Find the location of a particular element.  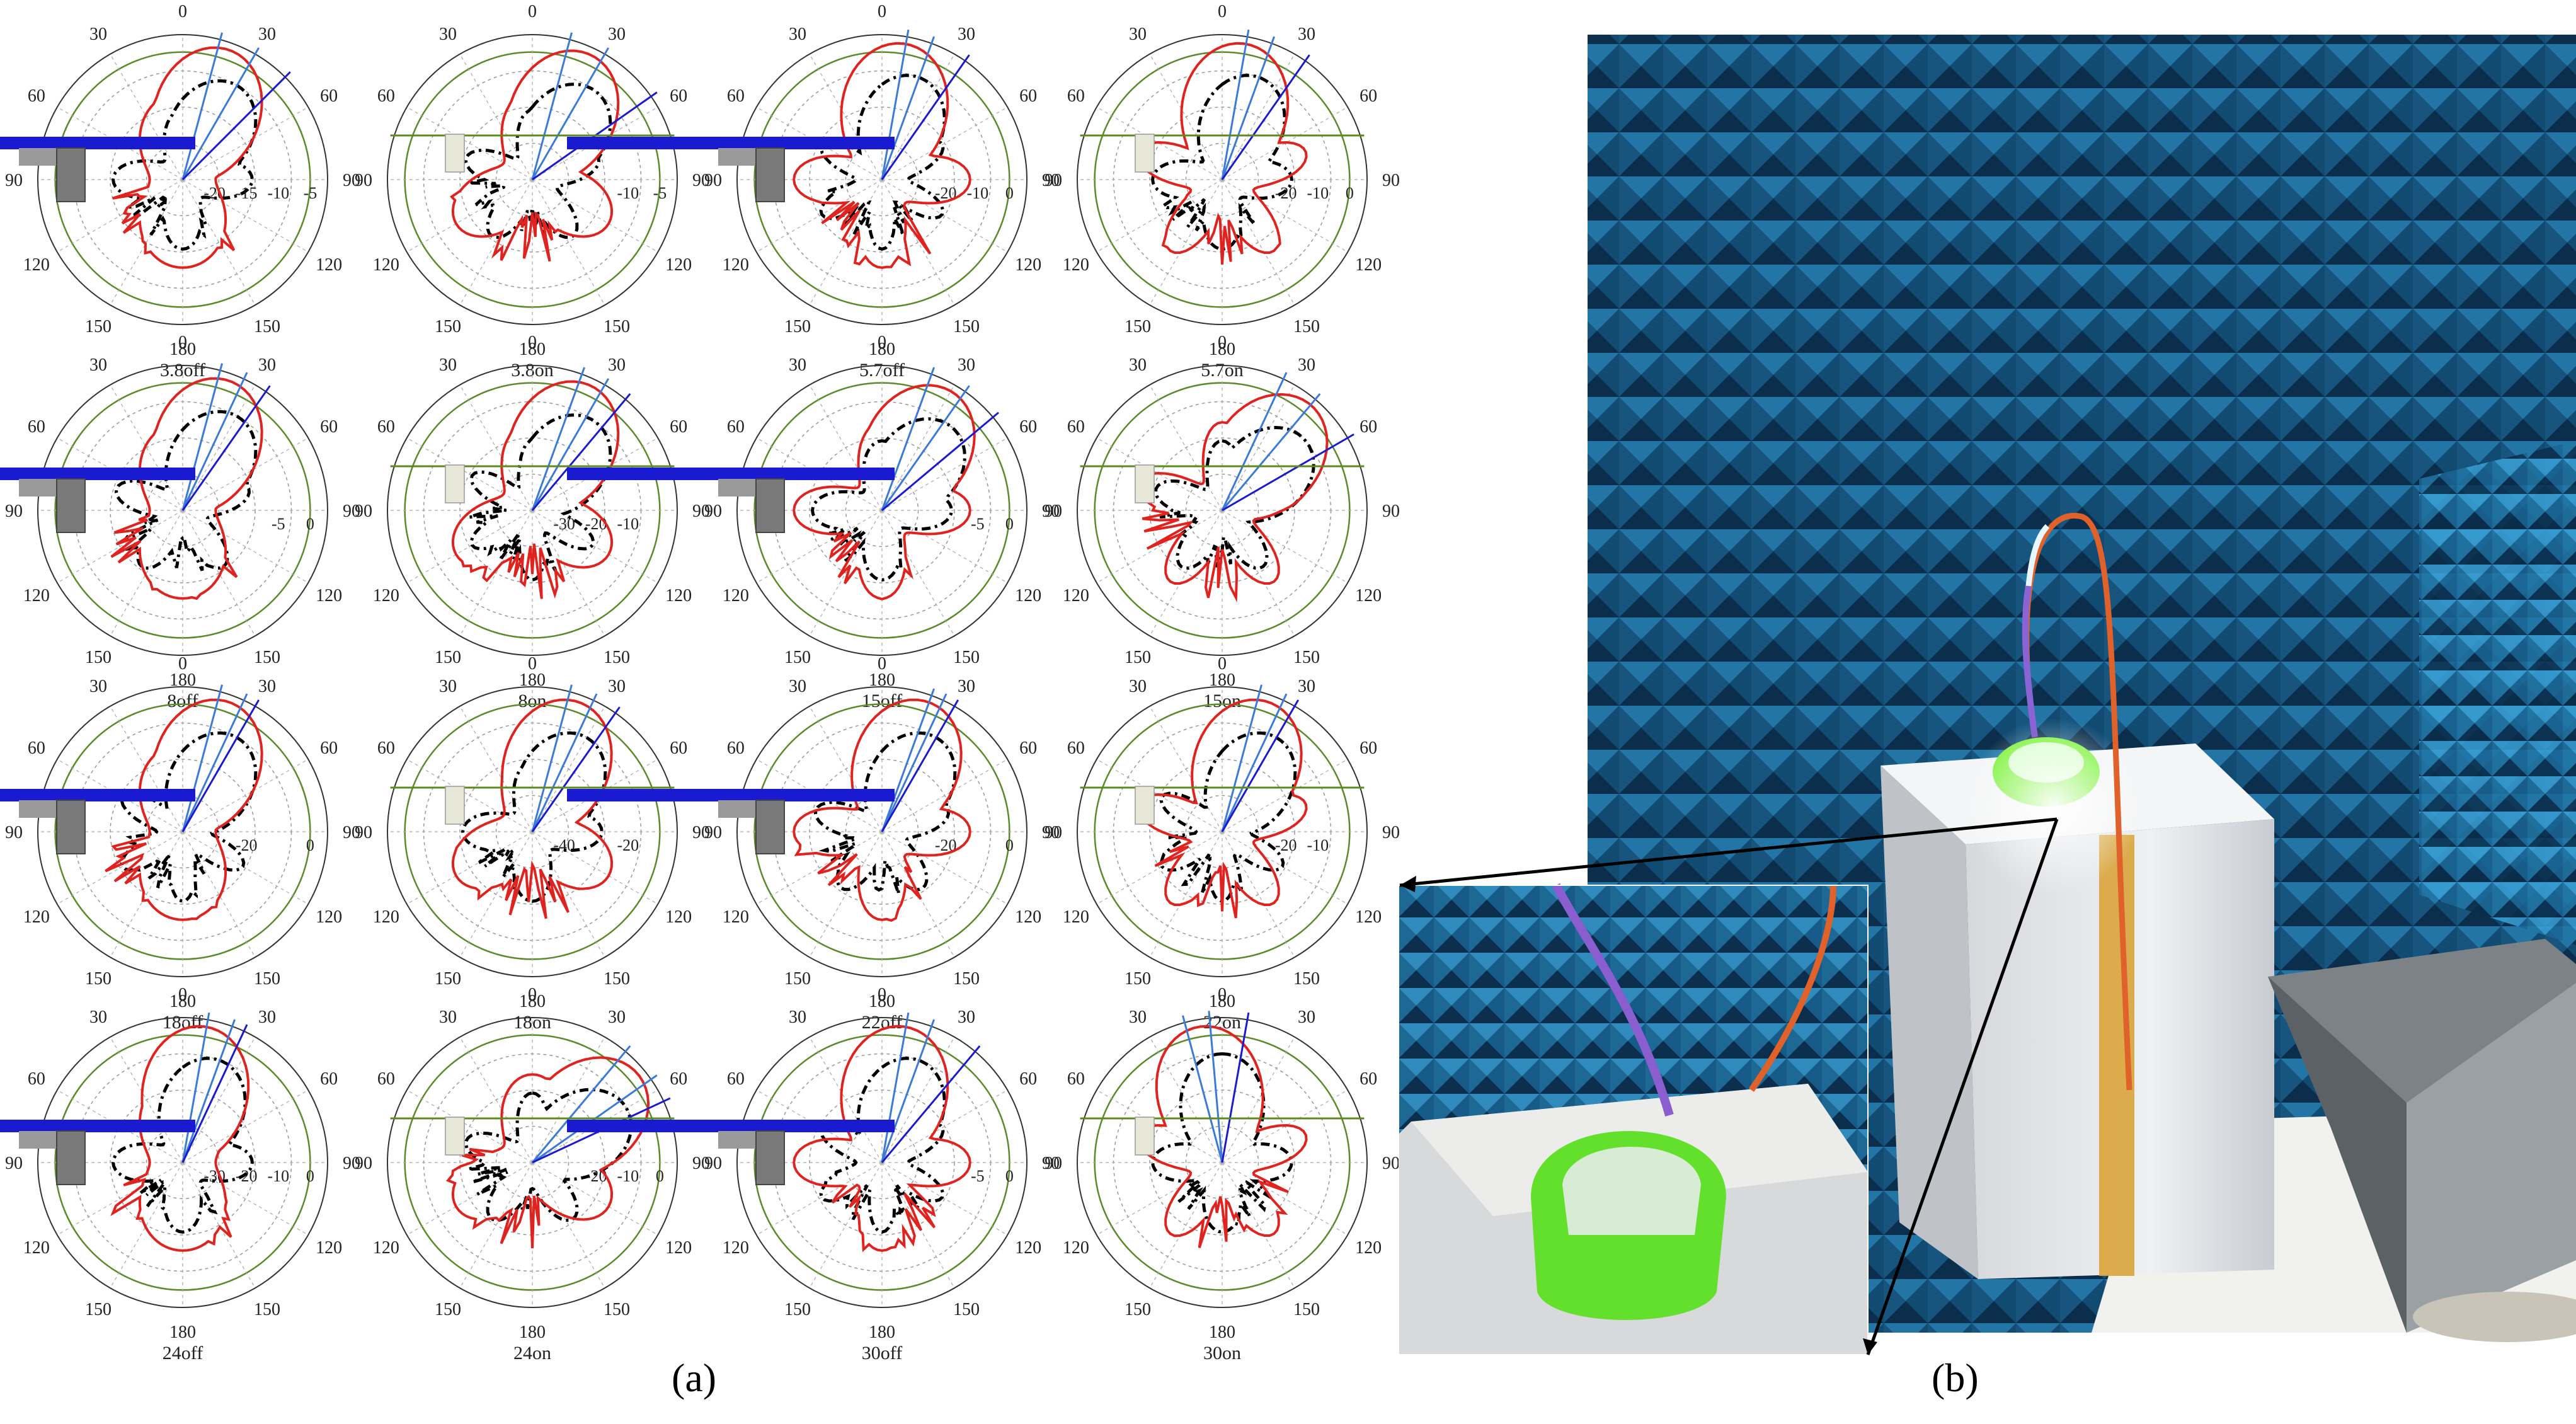

red-pattern-8off is located at coordinates (187, 489).